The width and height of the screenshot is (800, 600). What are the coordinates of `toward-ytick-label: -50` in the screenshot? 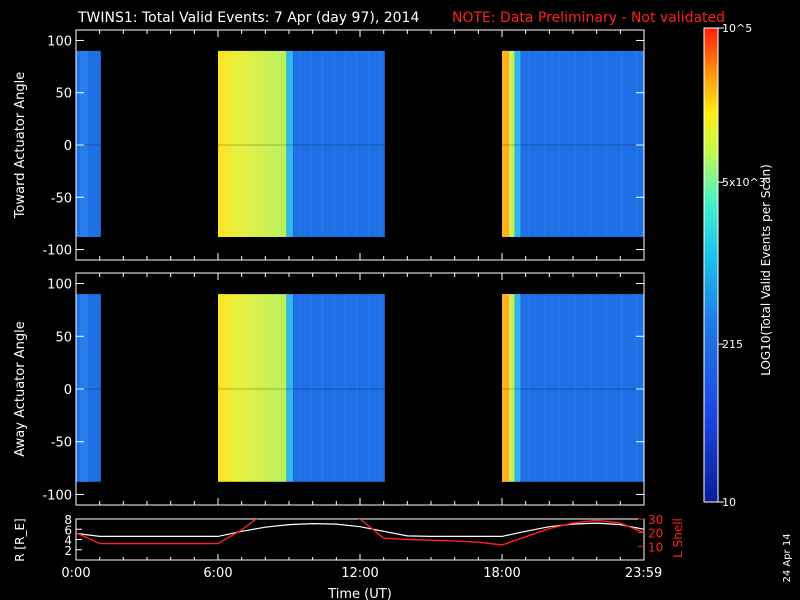 It's located at (61, 198).